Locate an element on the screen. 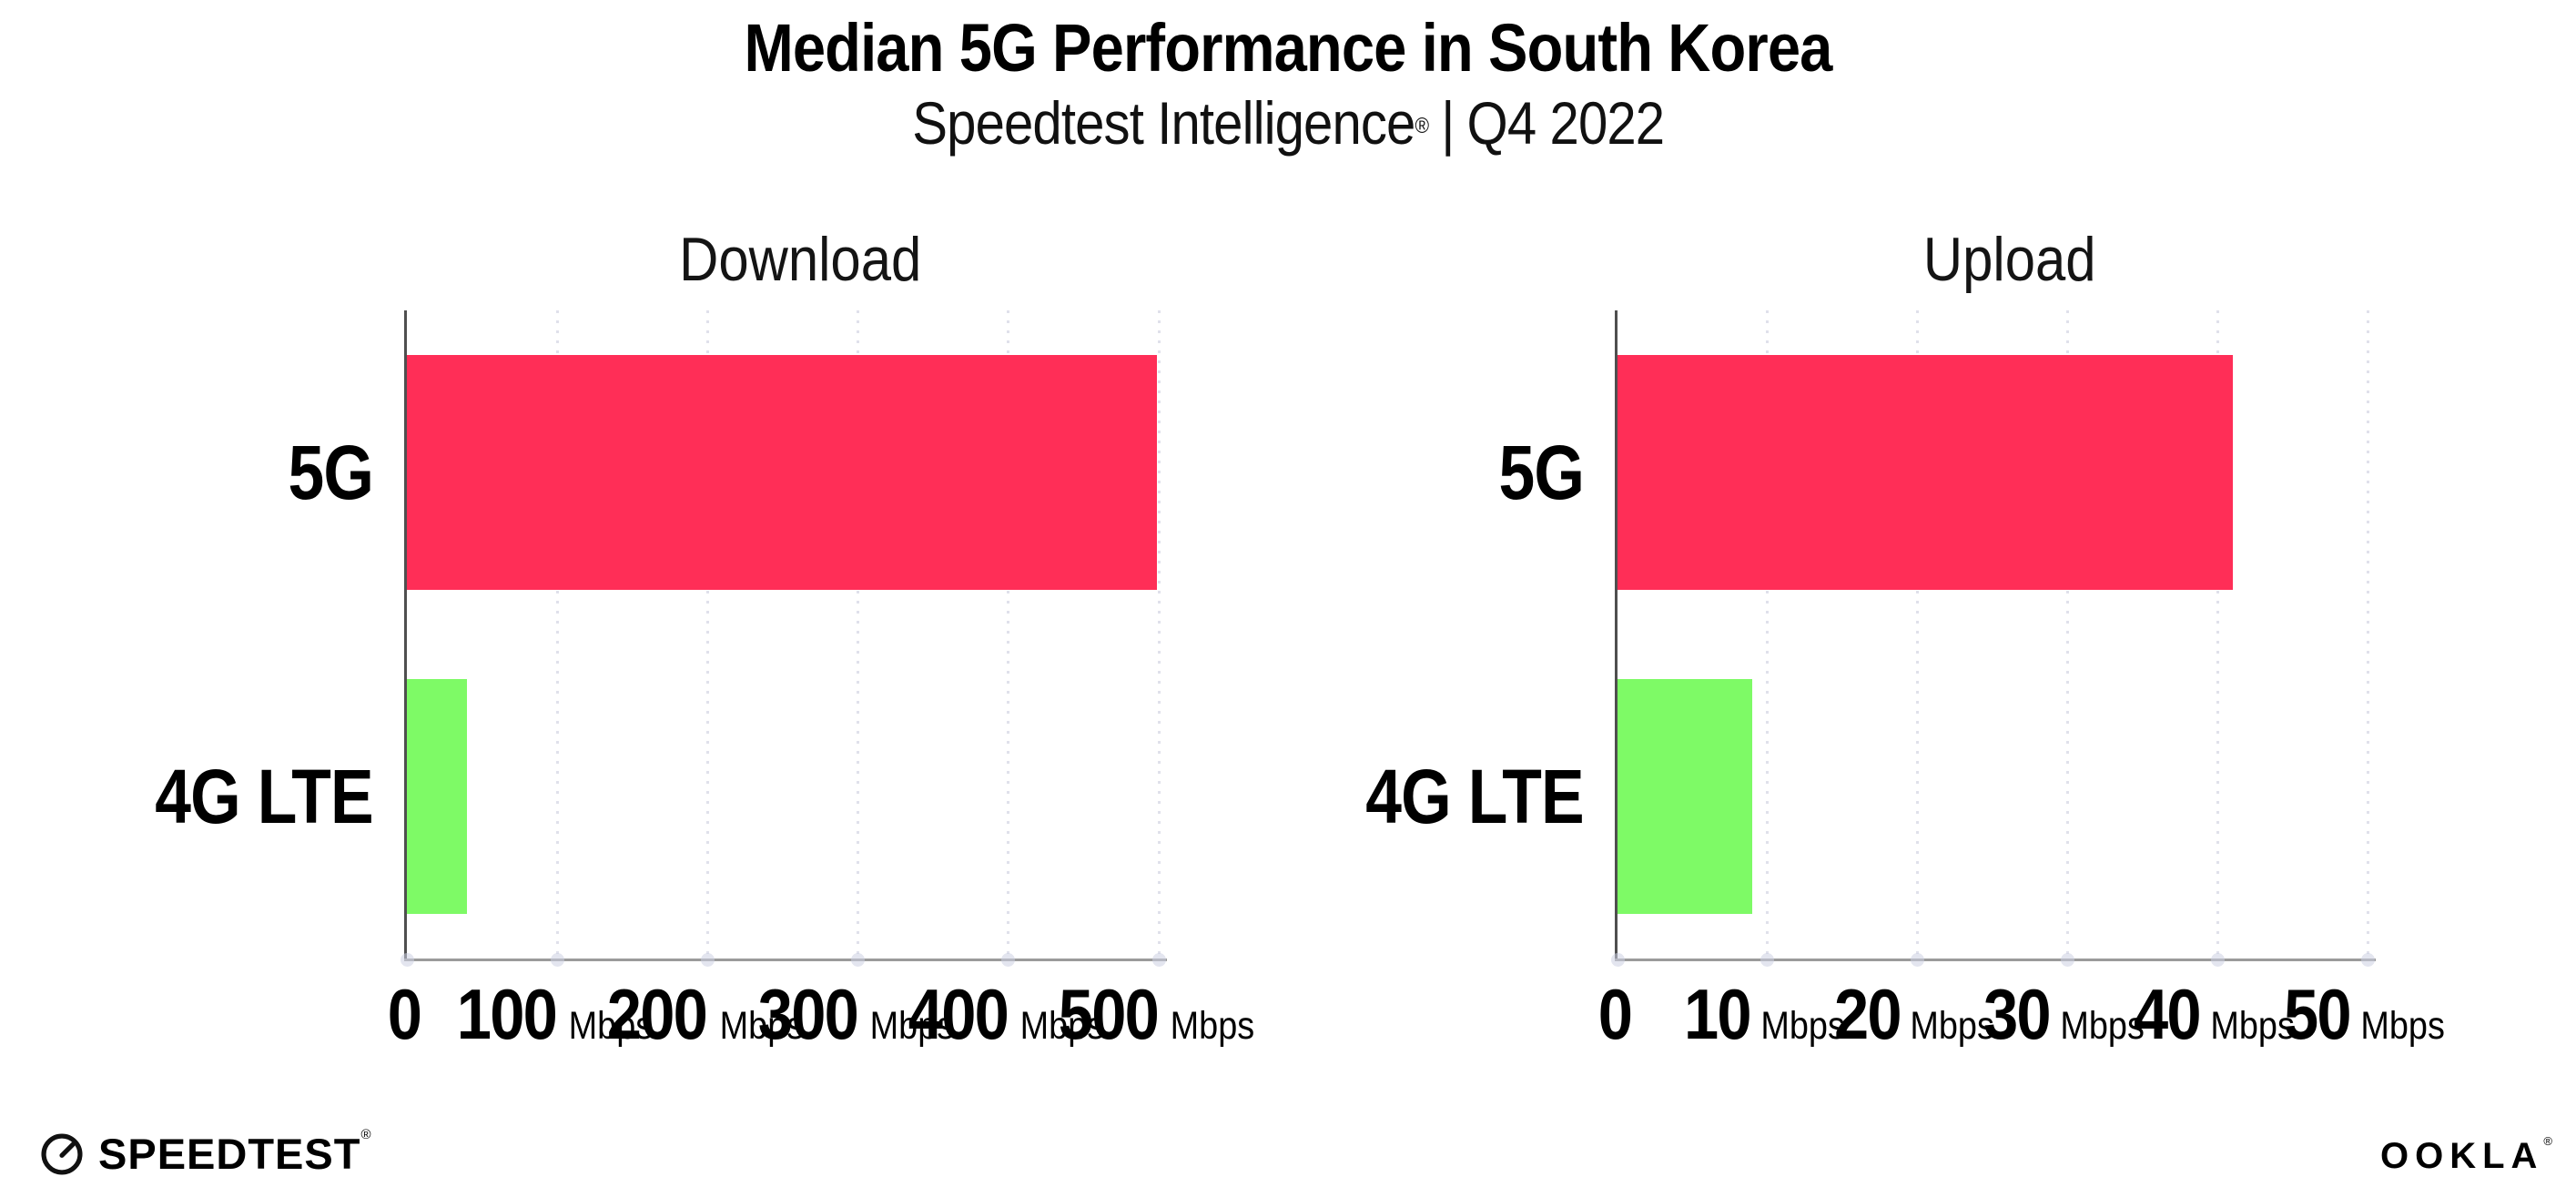 The image size is (2576, 1197). x-tick-value-download-500: 500 is located at coordinates (1109, 1014).